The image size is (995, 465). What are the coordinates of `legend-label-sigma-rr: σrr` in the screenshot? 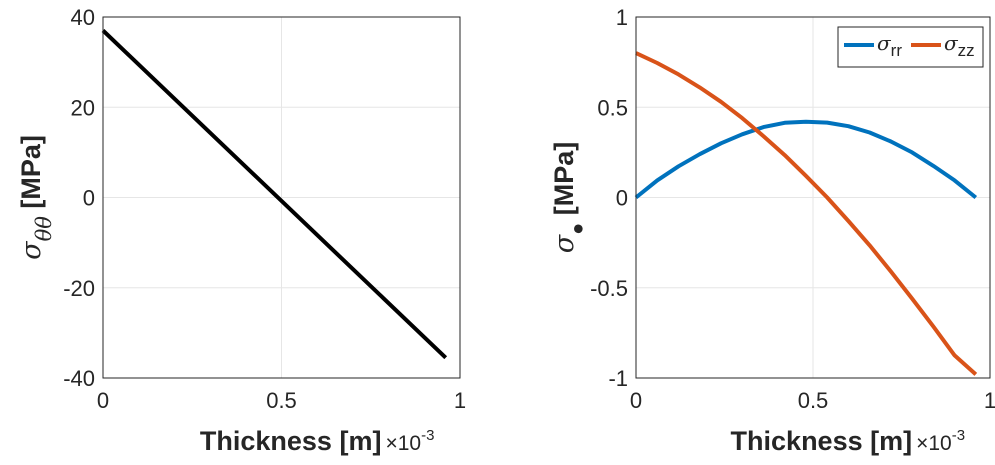 It's located at (889, 45).